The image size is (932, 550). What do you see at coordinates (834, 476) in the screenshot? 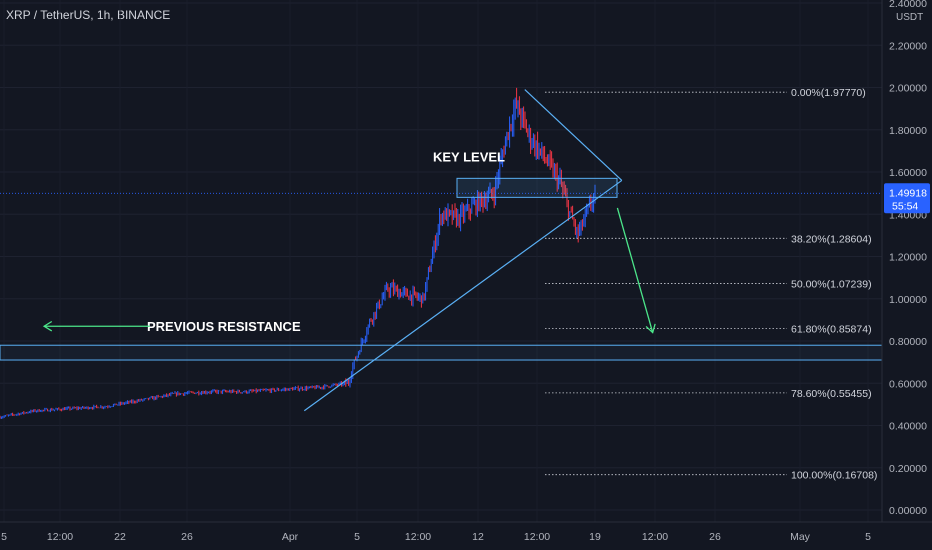
I see `fib-level-label: 100.00%(0.16708)` at bounding box center [834, 476].